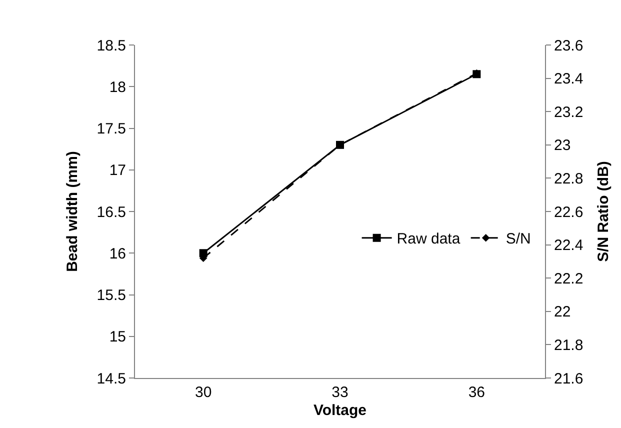 Image resolution: width=621 pixels, height=428 pixels. What do you see at coordinates (117, 87) in the screenshot?
I see `y-tick-label: 18` at bounding box center [117, 87].